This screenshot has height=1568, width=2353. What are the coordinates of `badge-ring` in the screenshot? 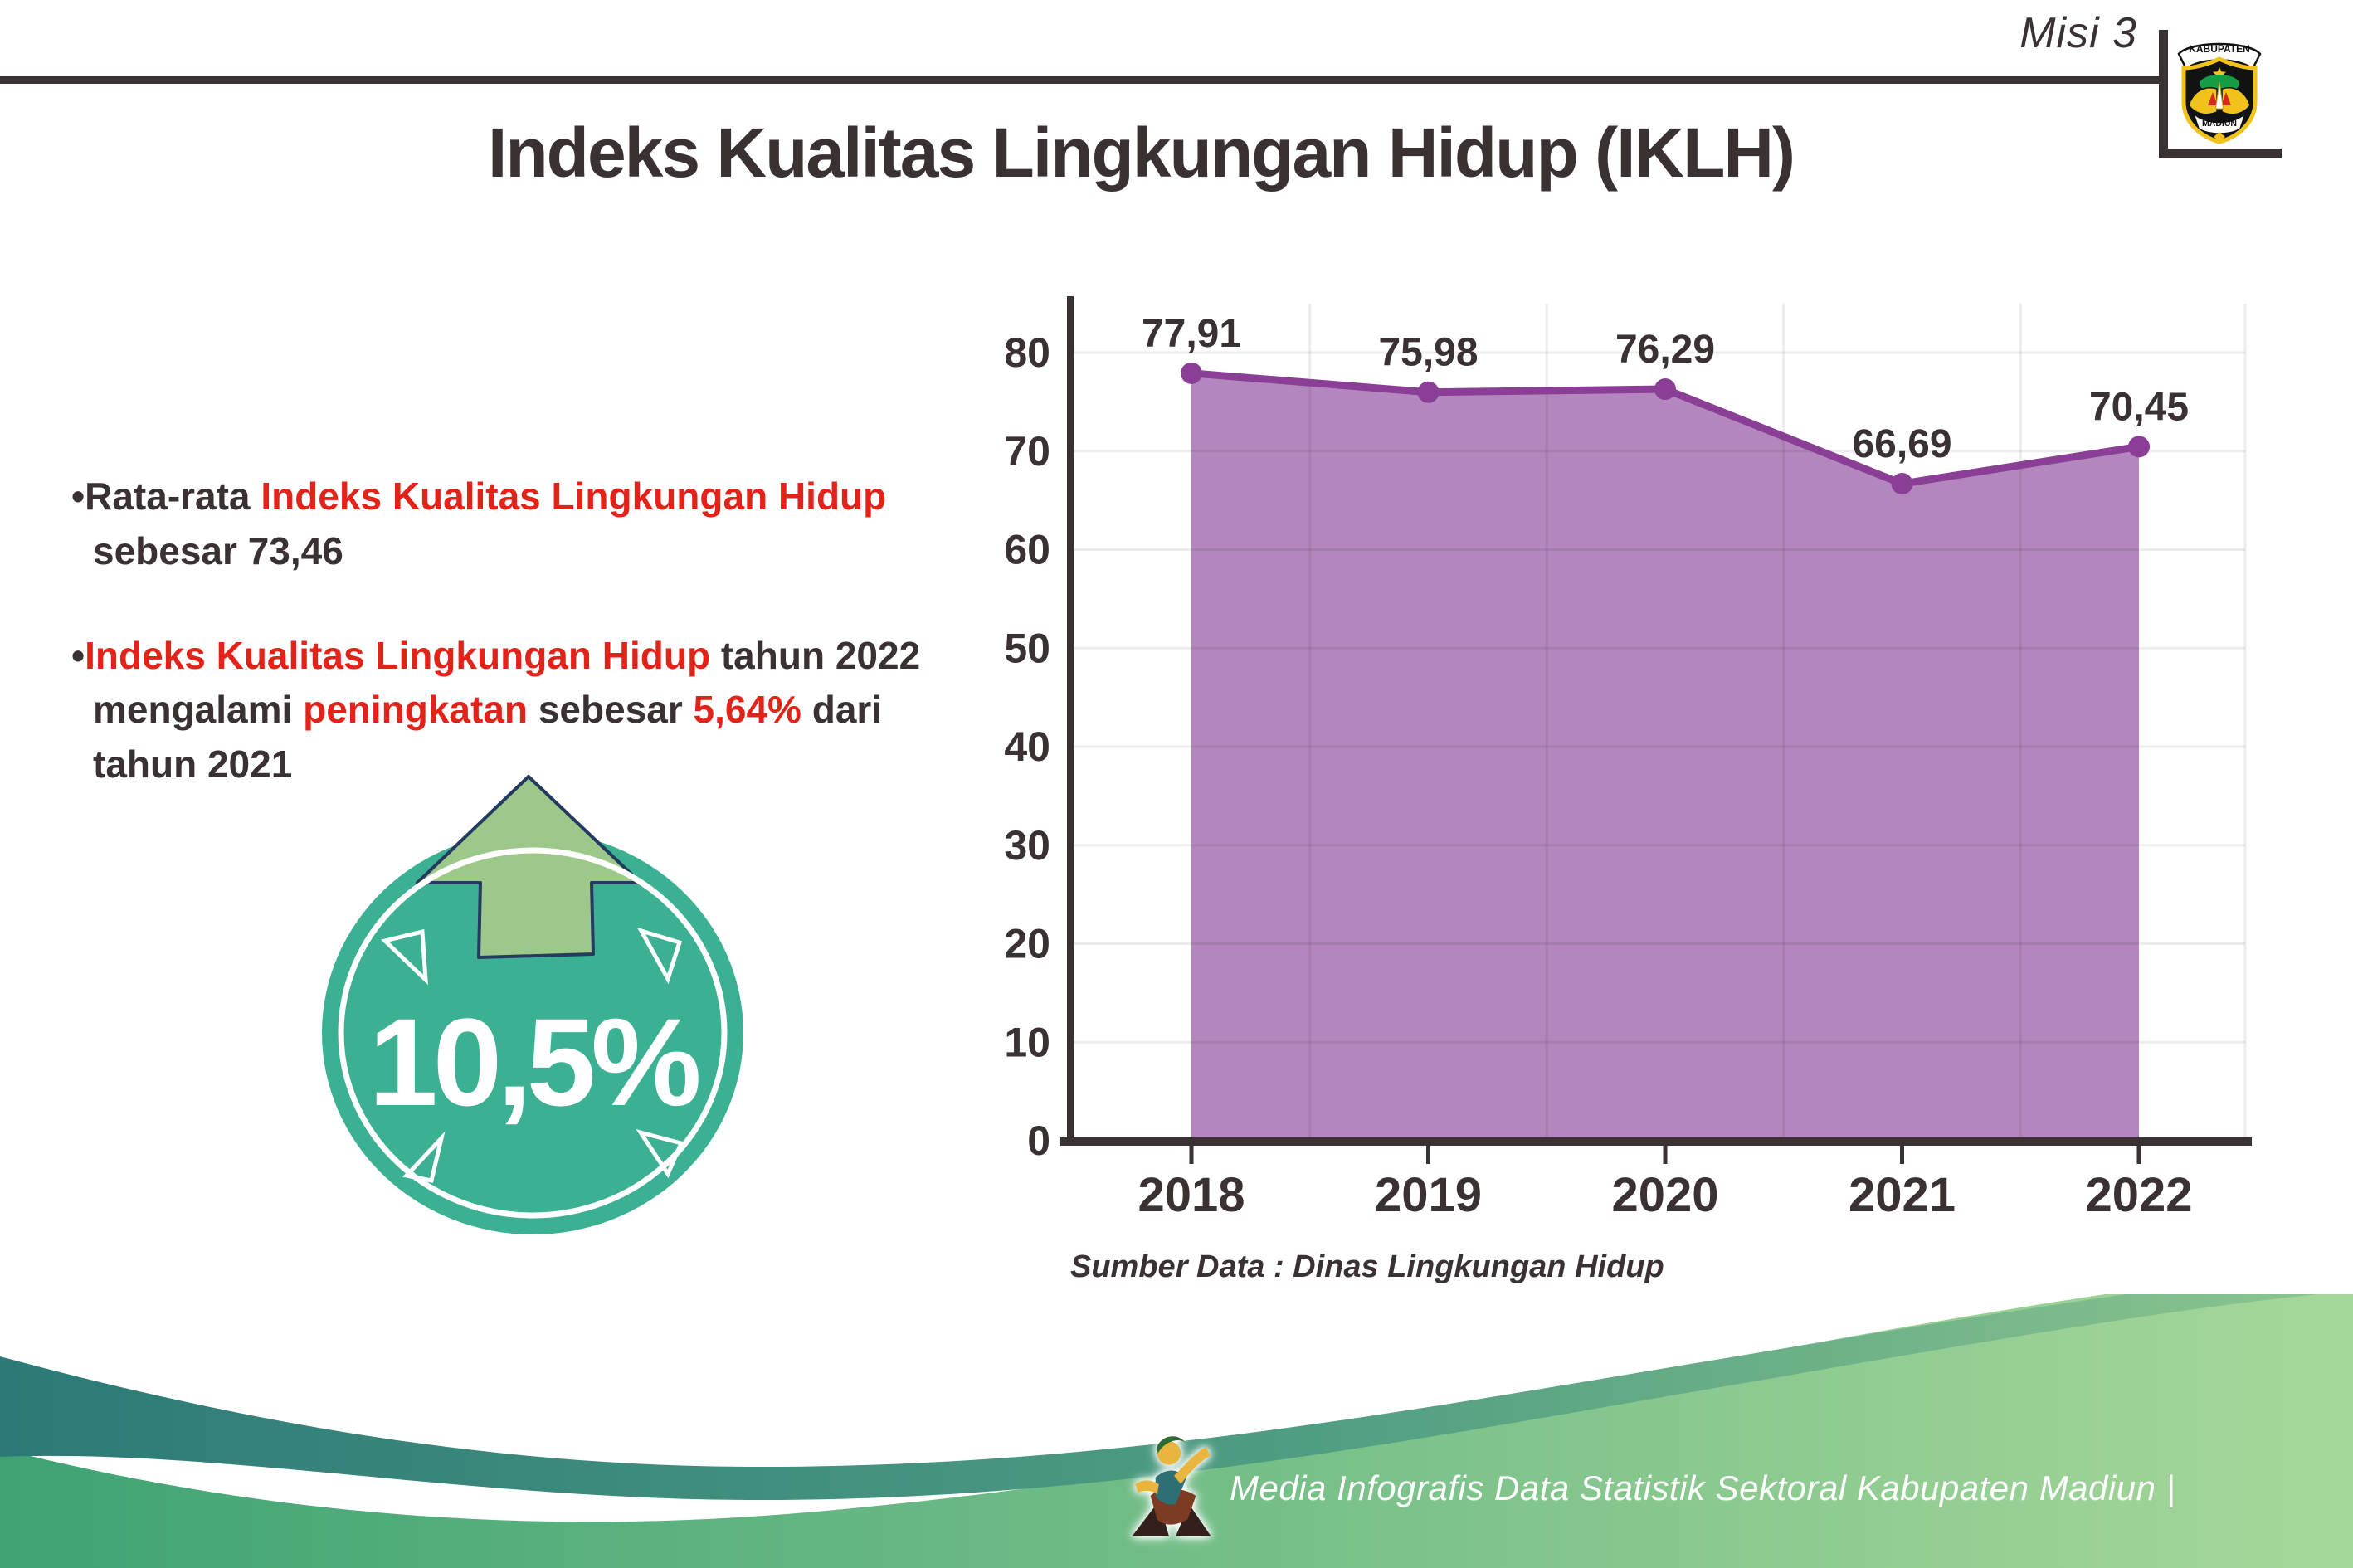 It's located at (533, 1033).